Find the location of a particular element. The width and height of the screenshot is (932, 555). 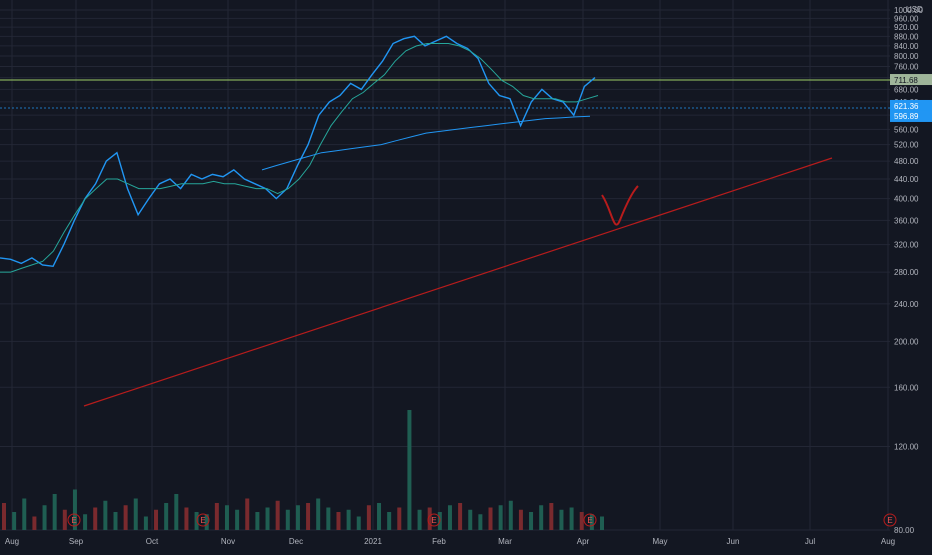

y-tick-label: 1000.00 is located at coordinates (908, 10).